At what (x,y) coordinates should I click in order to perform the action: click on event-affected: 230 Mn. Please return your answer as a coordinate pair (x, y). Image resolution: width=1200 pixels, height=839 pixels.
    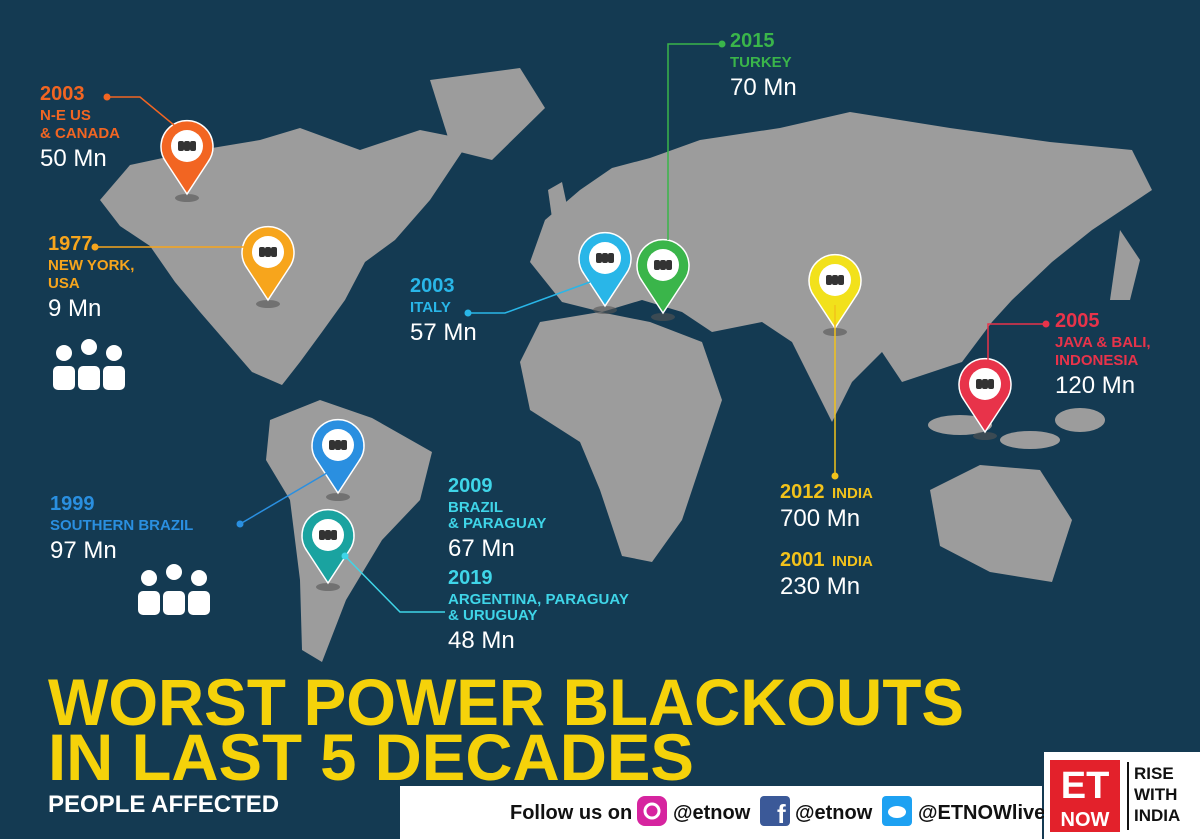
    Looking at the image, I should click on (820, 586).